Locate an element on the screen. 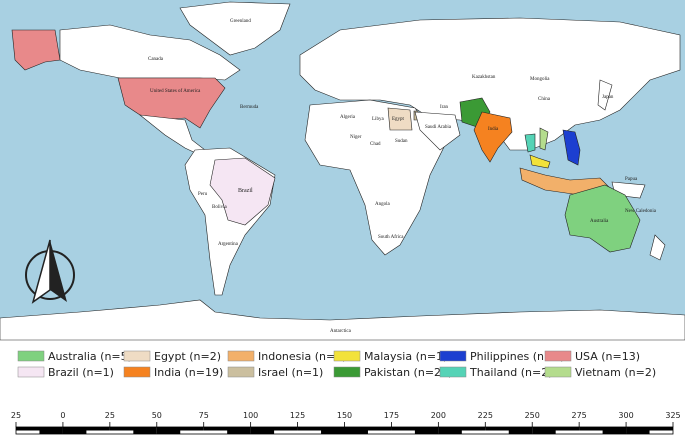 The image size is (685, 439). map-label: India is located at coordinates (493, 129).